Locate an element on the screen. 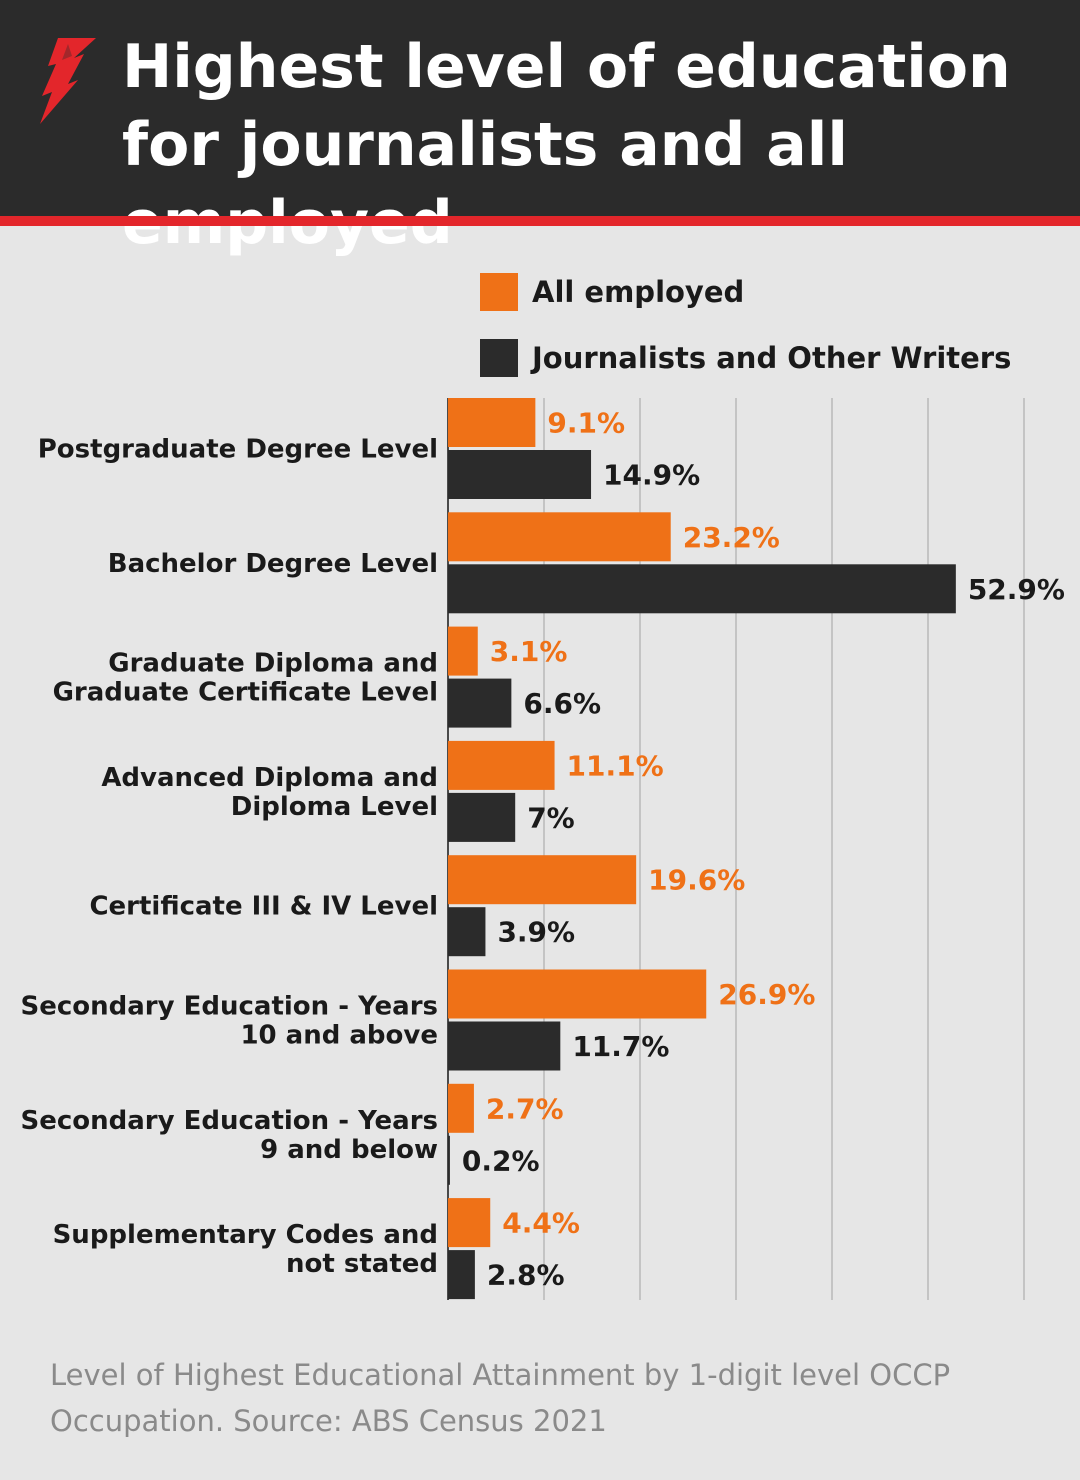 Image resolution: width=1080 pixels, height=1480 pixels. data-label: 9.1% is located at coordinates (586, 423).